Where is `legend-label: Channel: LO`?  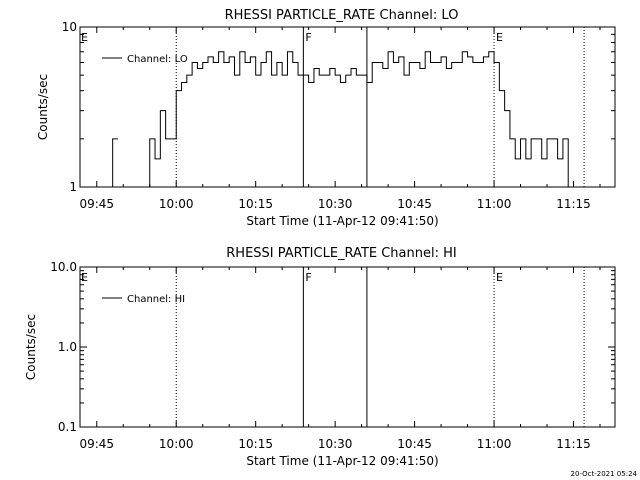 legend-label: Channel: LO is located at coordinates (157, 59).